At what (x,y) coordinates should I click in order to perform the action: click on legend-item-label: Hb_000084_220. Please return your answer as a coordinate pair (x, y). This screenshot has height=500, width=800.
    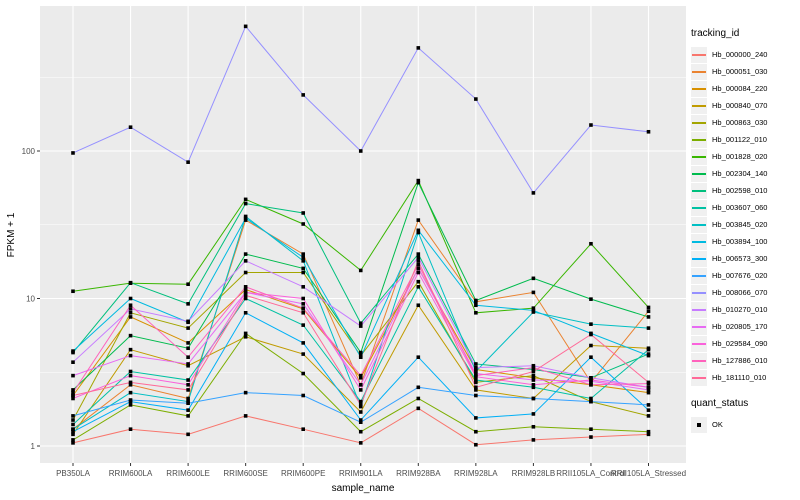
    Looking at the image, I should click on (740, 88).